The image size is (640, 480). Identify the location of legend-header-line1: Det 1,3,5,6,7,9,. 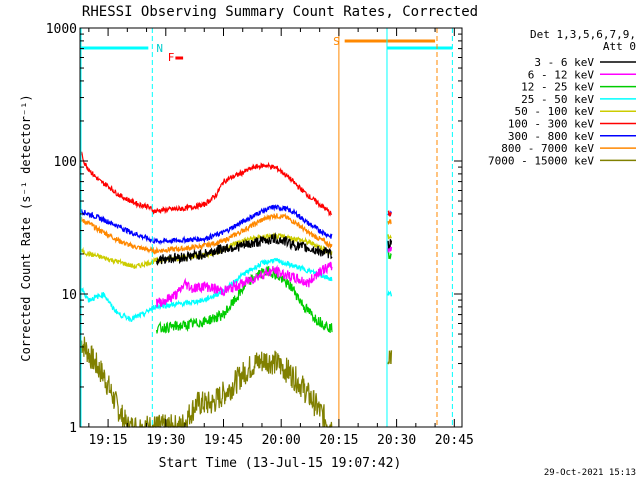
(583, 34).